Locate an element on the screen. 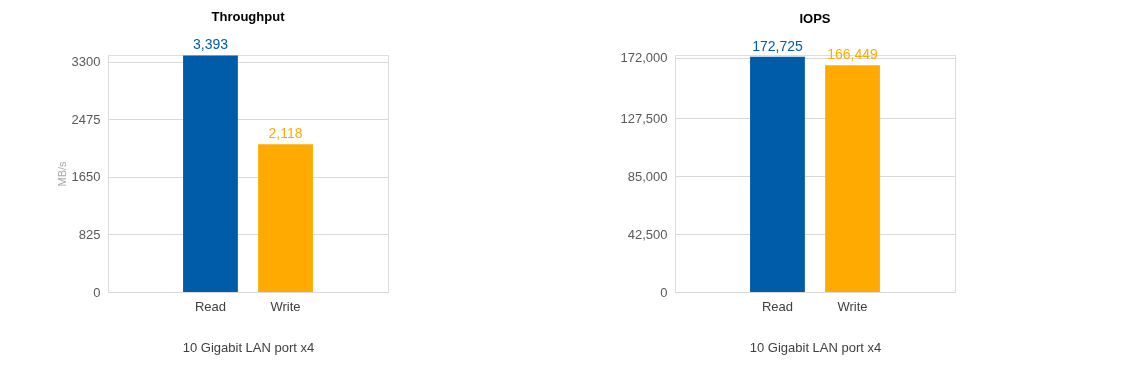 The height and width of the screenshot is (375, 1140). y-tick-label: 42,500 is located at coordinates (647, 234).